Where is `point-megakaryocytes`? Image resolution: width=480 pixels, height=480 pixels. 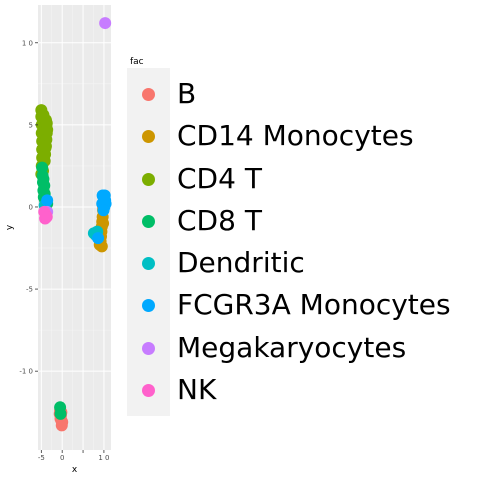
point-megakaryocytes is located at coordinates (105, 23).